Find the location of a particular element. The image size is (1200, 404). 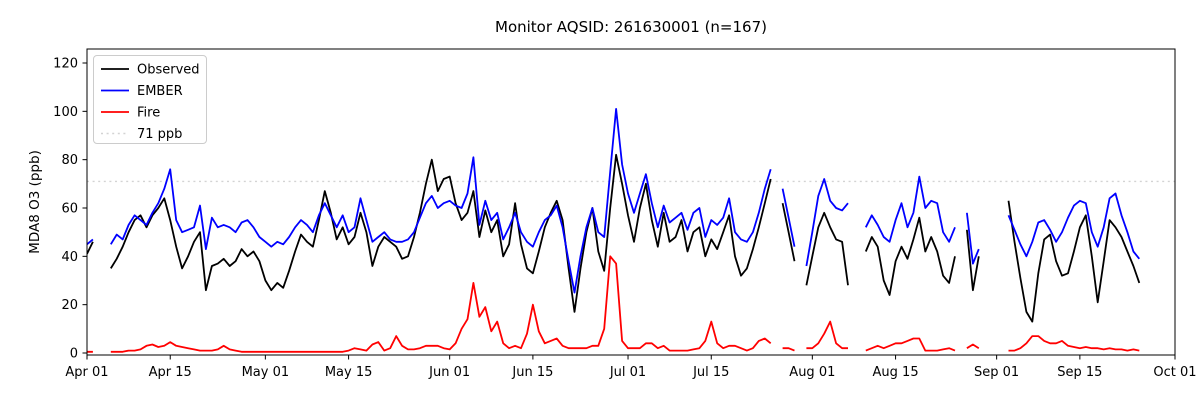

x-tick-label: Jul 15 is located at coordinates (710, 372).